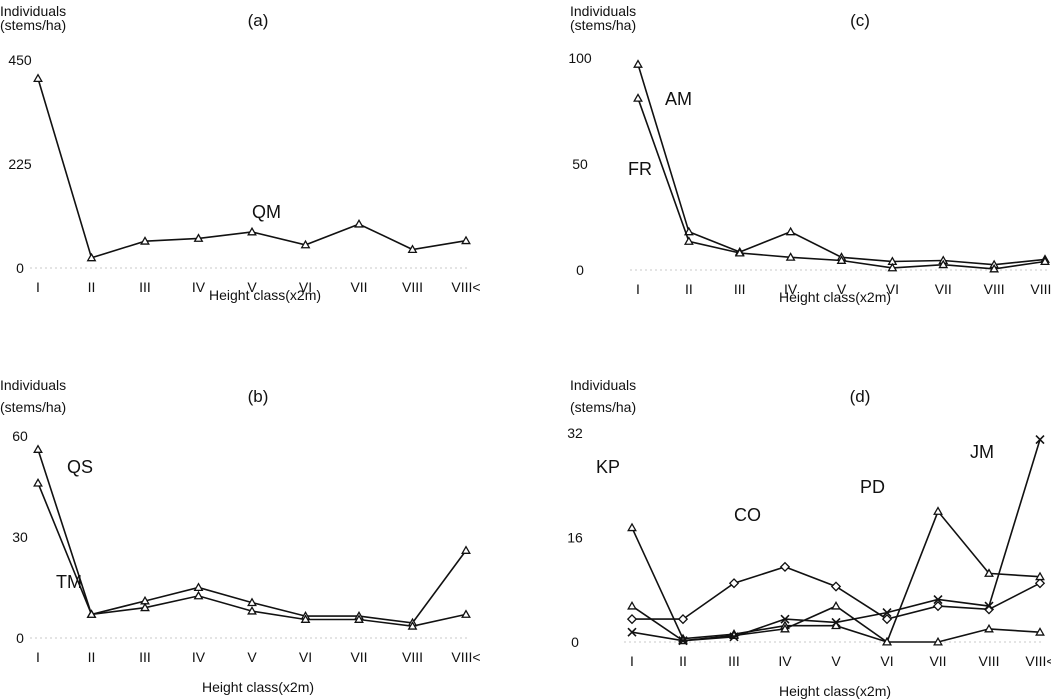 This screenshot has width=1051, height=700. Describe the element at coordinates (575, 433) in the screenshot. I see `y-tick-label: 32` at that location.